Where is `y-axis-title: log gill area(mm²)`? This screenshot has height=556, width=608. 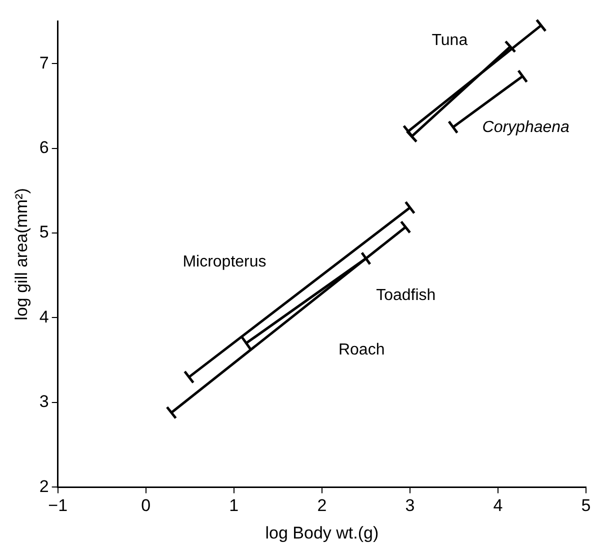 y-axis-title: log gill area(mm²) is located at coordinates (21, 254).